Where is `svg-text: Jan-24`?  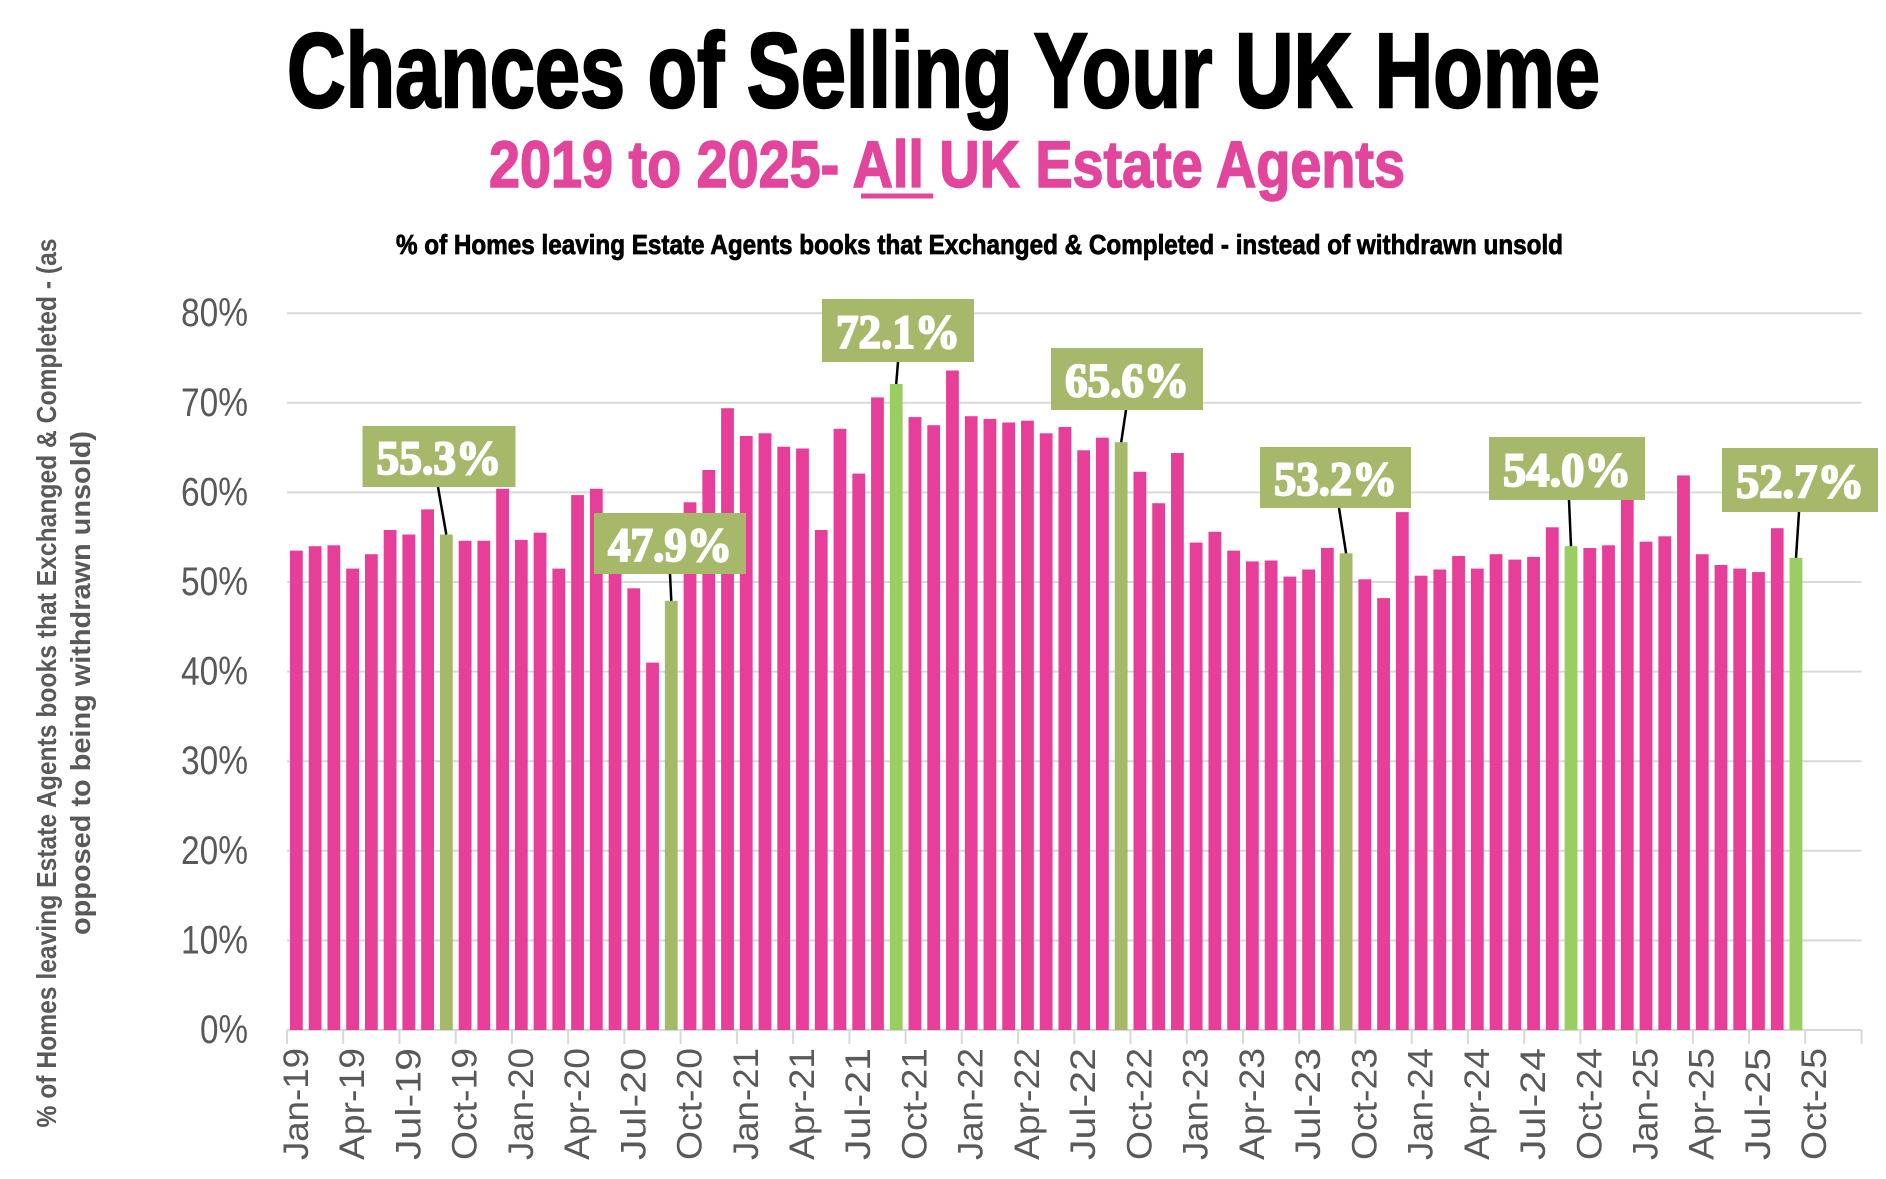 svg-text: Jan-24 is located at coordinates (1421, 1104).